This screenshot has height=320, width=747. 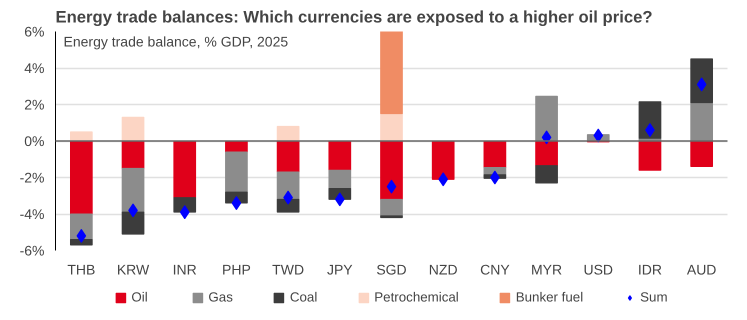 What do you see at coordinates (495, 270) in the screenshot?
I see `x-tick-label: CNY` at bounding box center [495, 270].